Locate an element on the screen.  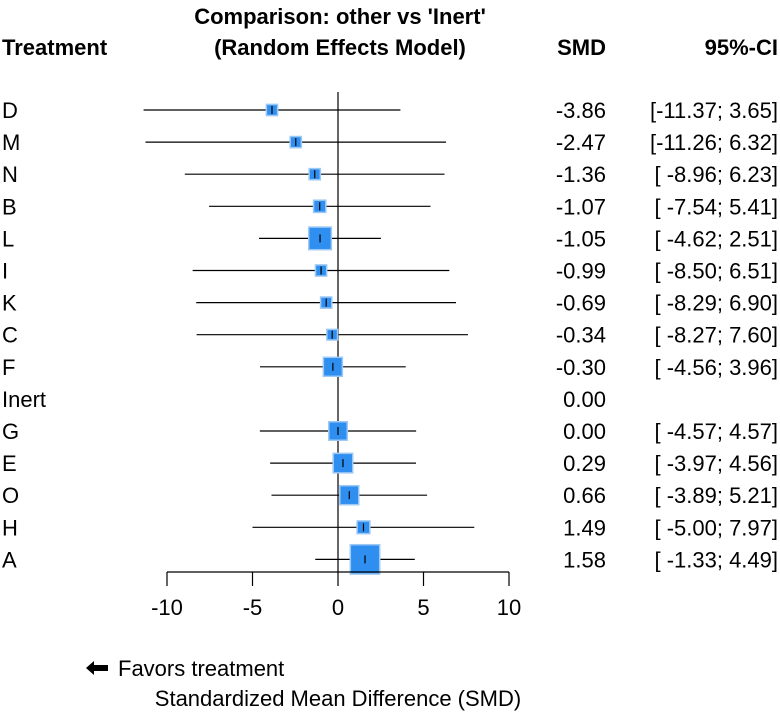
x-axis: -10 -5 0 5 10 is located at coordinates (336, 595).